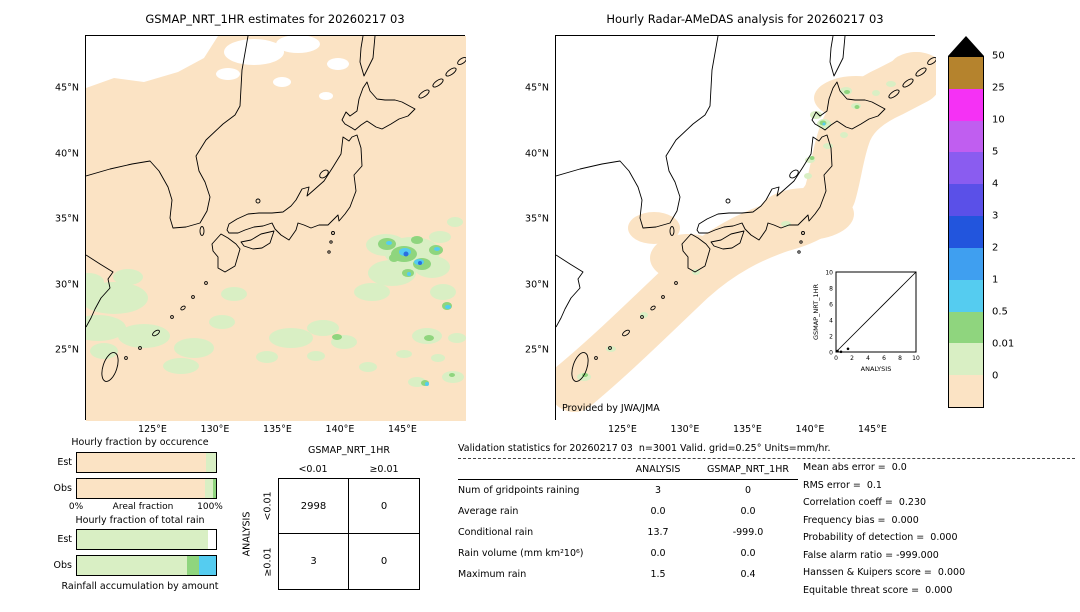  What do you see at coordinates (537, 88) in the screenshot?
I see `right-map-lat-label-0: 45°N` at bounding box center [537, 88].